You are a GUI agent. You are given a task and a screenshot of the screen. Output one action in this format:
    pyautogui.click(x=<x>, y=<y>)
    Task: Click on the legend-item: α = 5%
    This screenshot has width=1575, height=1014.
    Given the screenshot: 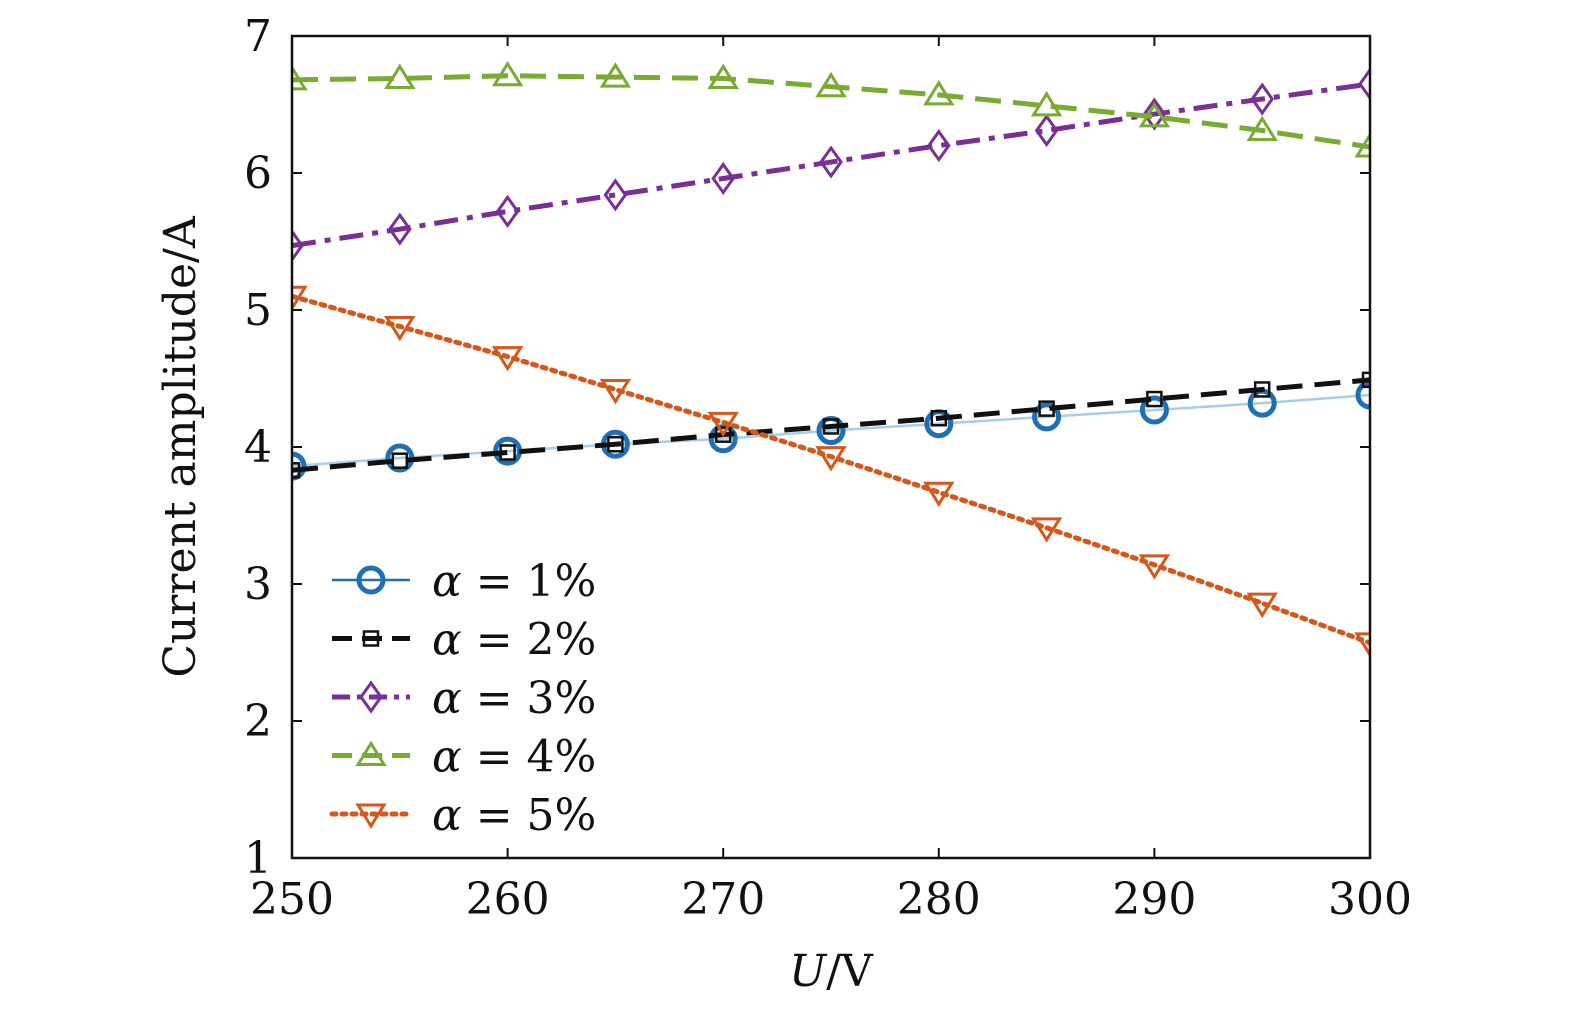 What is the action you would take?
    pyautogui.click(x=462, y=815)
    